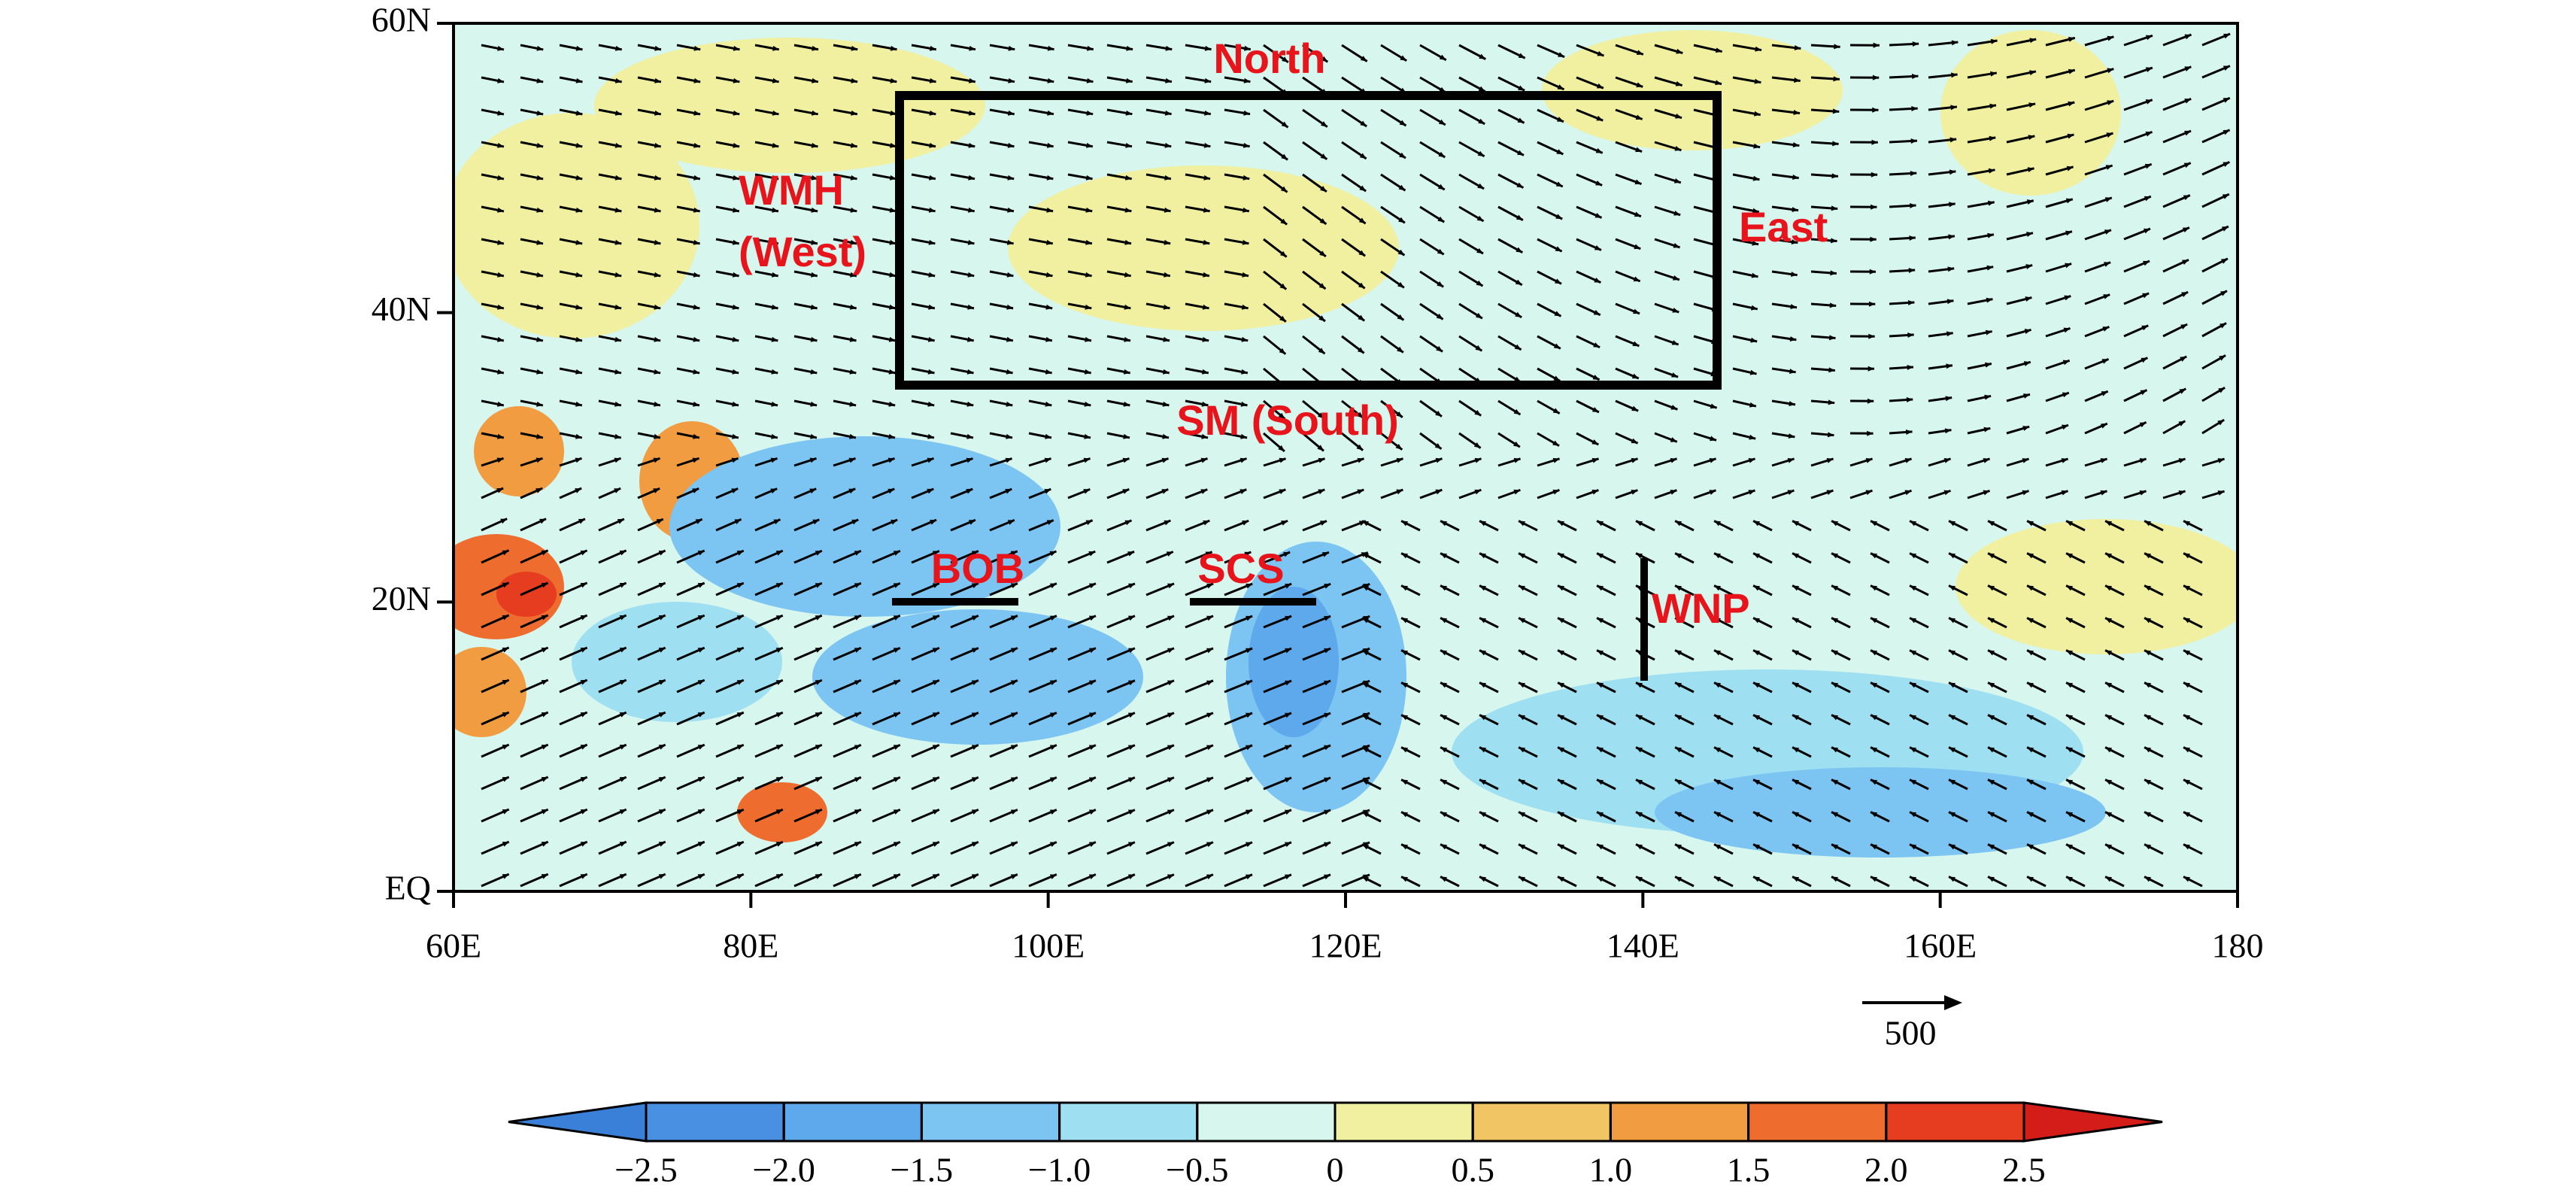 The width and height of the screenshot is (2576, 1199). I want to click on region-label: WMH, so click(791, 190).